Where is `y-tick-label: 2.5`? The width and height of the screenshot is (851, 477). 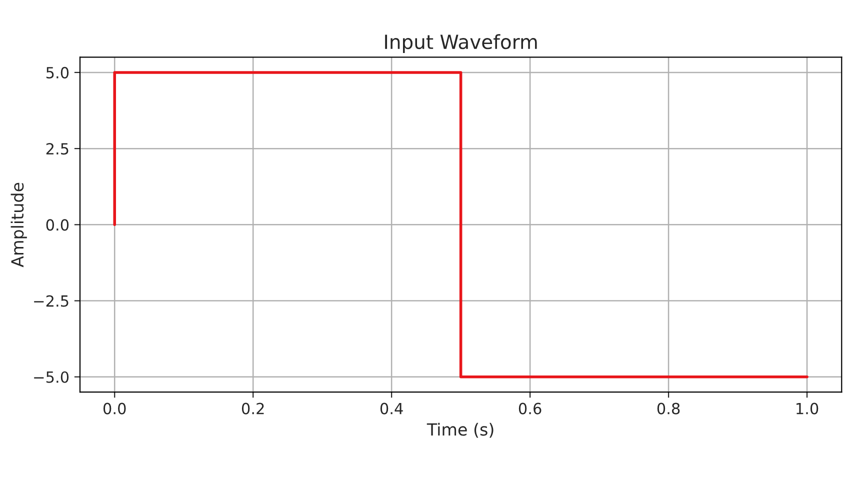
y-tick-label: 2.5 is located at coordinates (57, 149).